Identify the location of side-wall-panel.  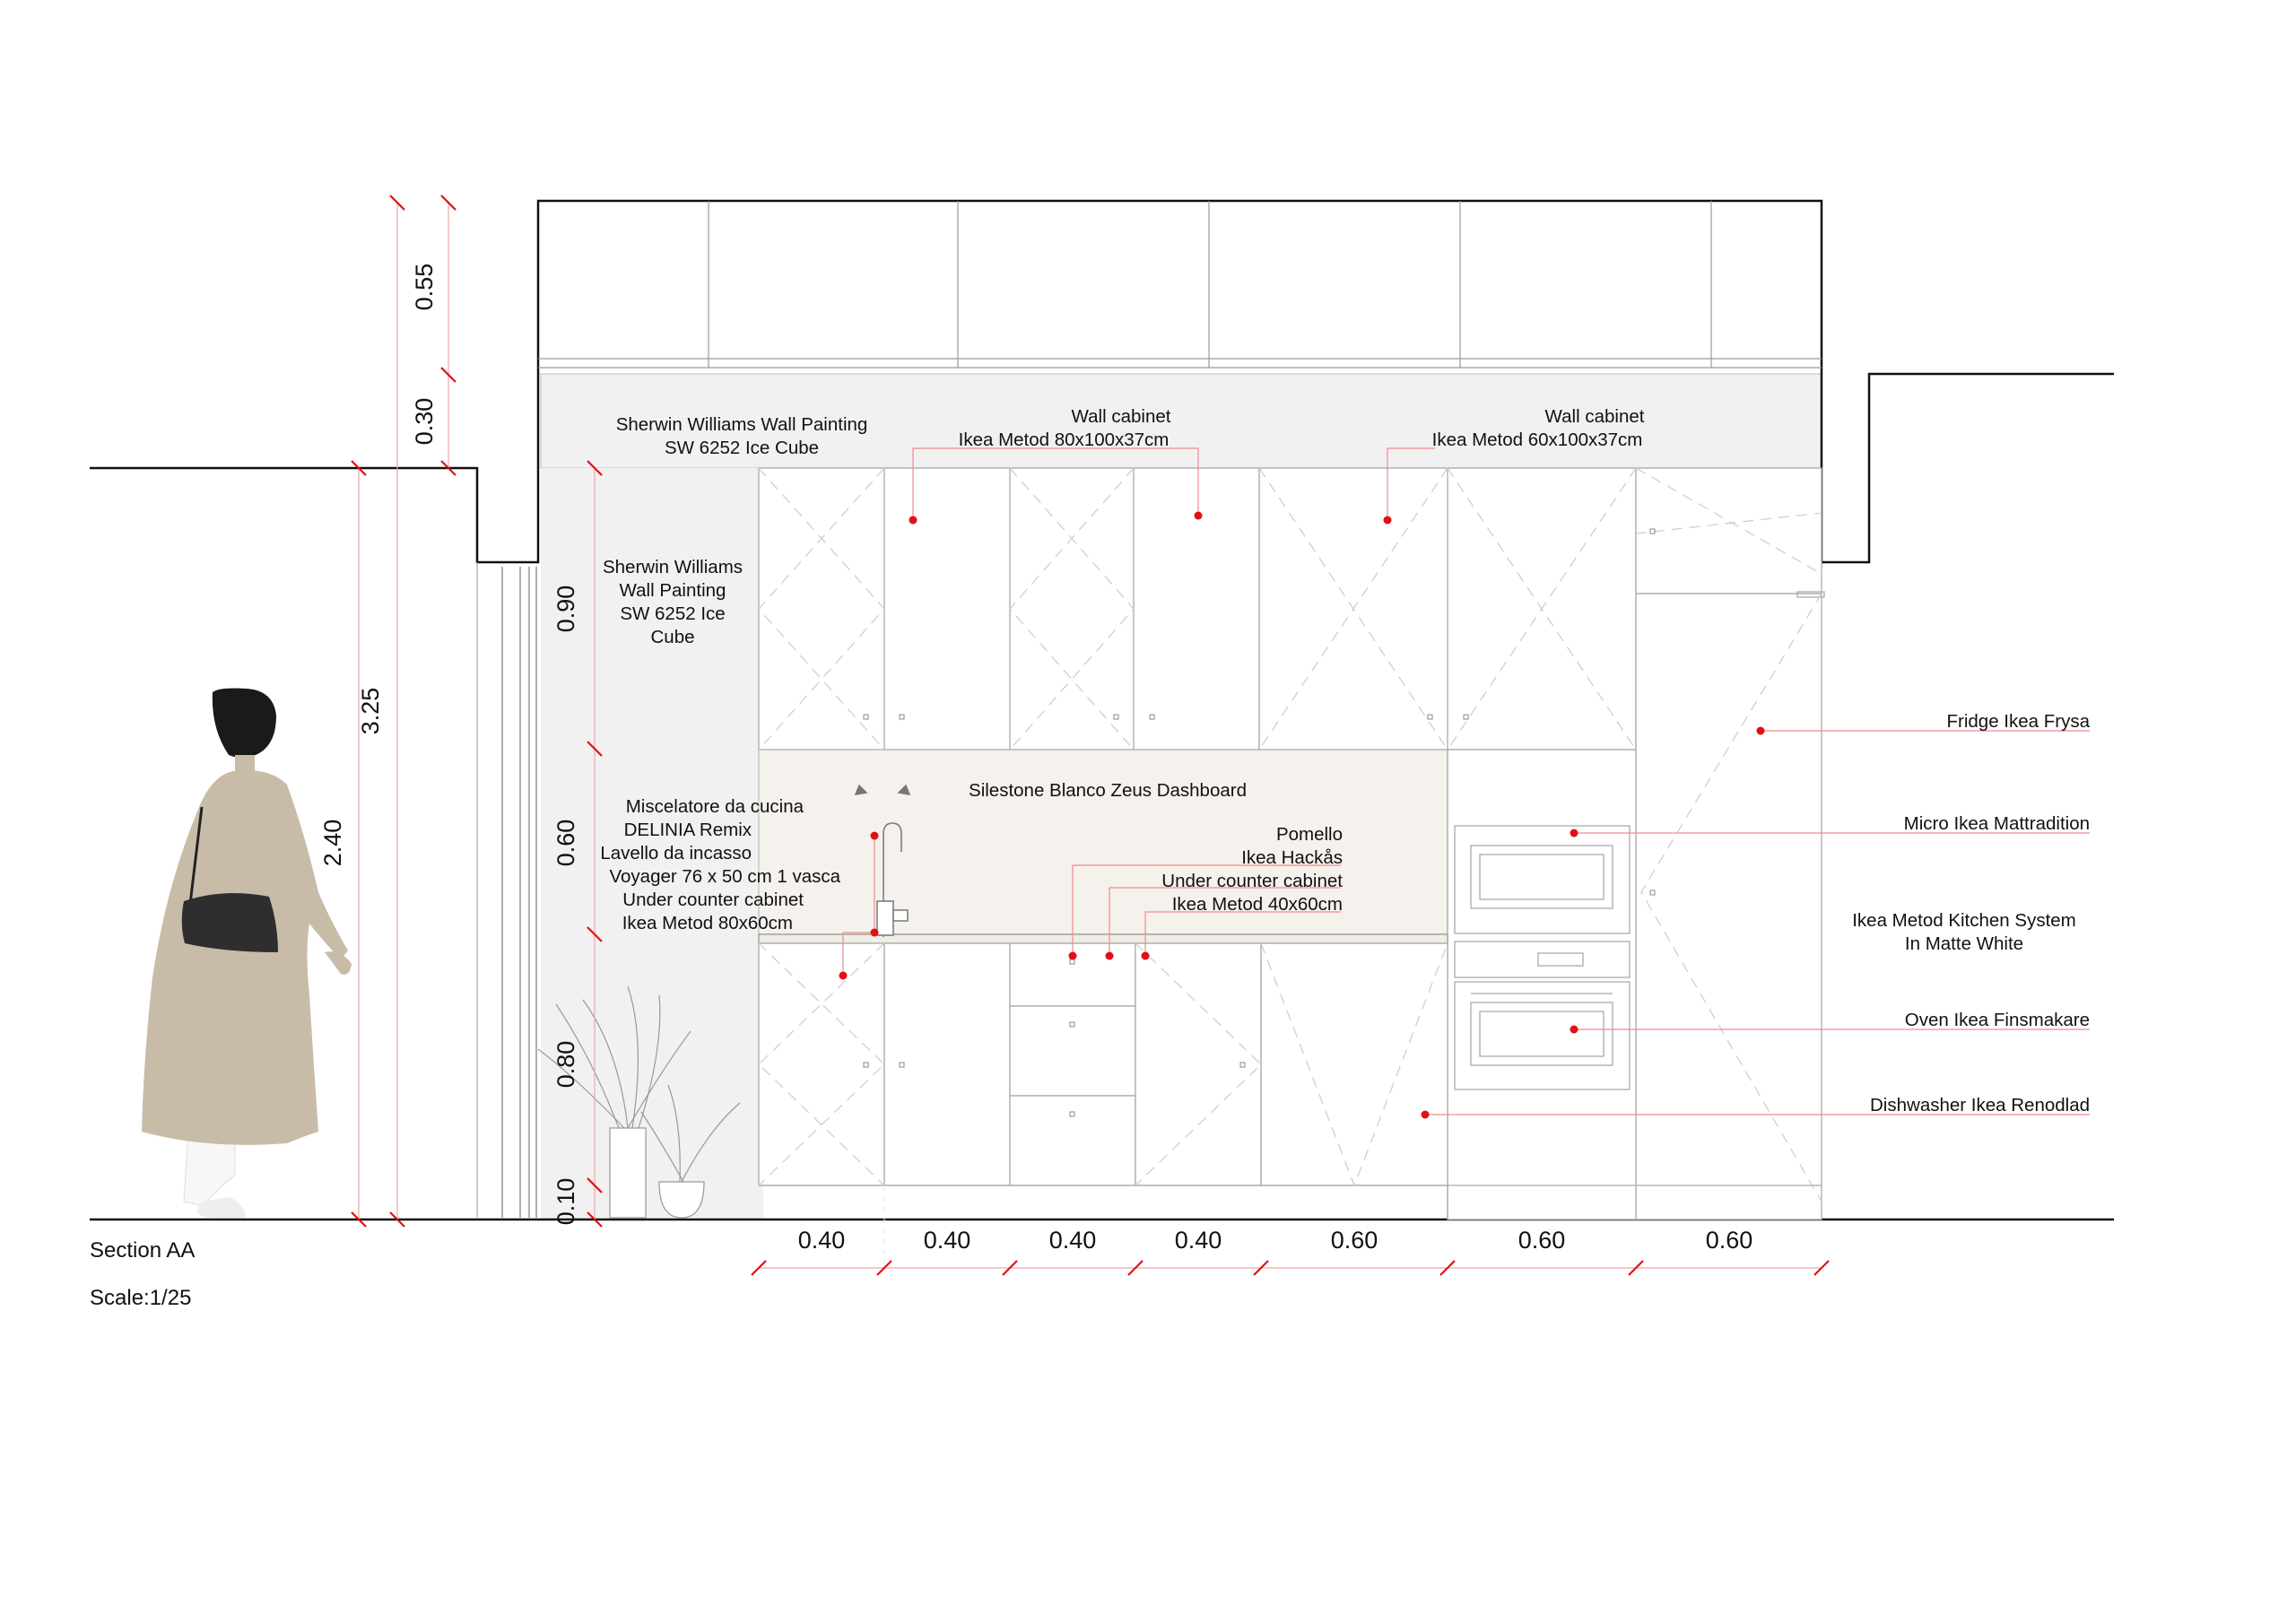
(652, 843).